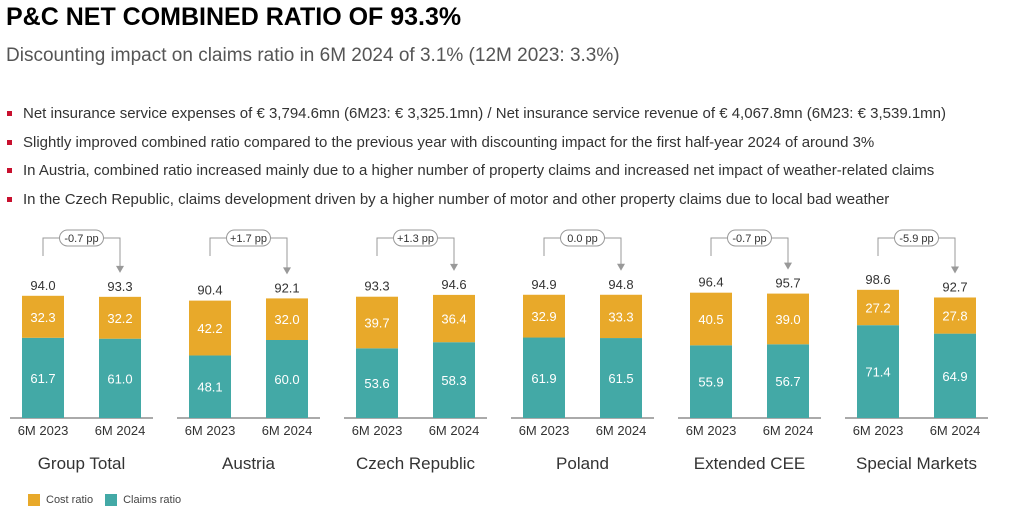  Describe the element at coordinates (543, 316) in the screenshot. I see `cost-ratio-label: 32.9` at that location.